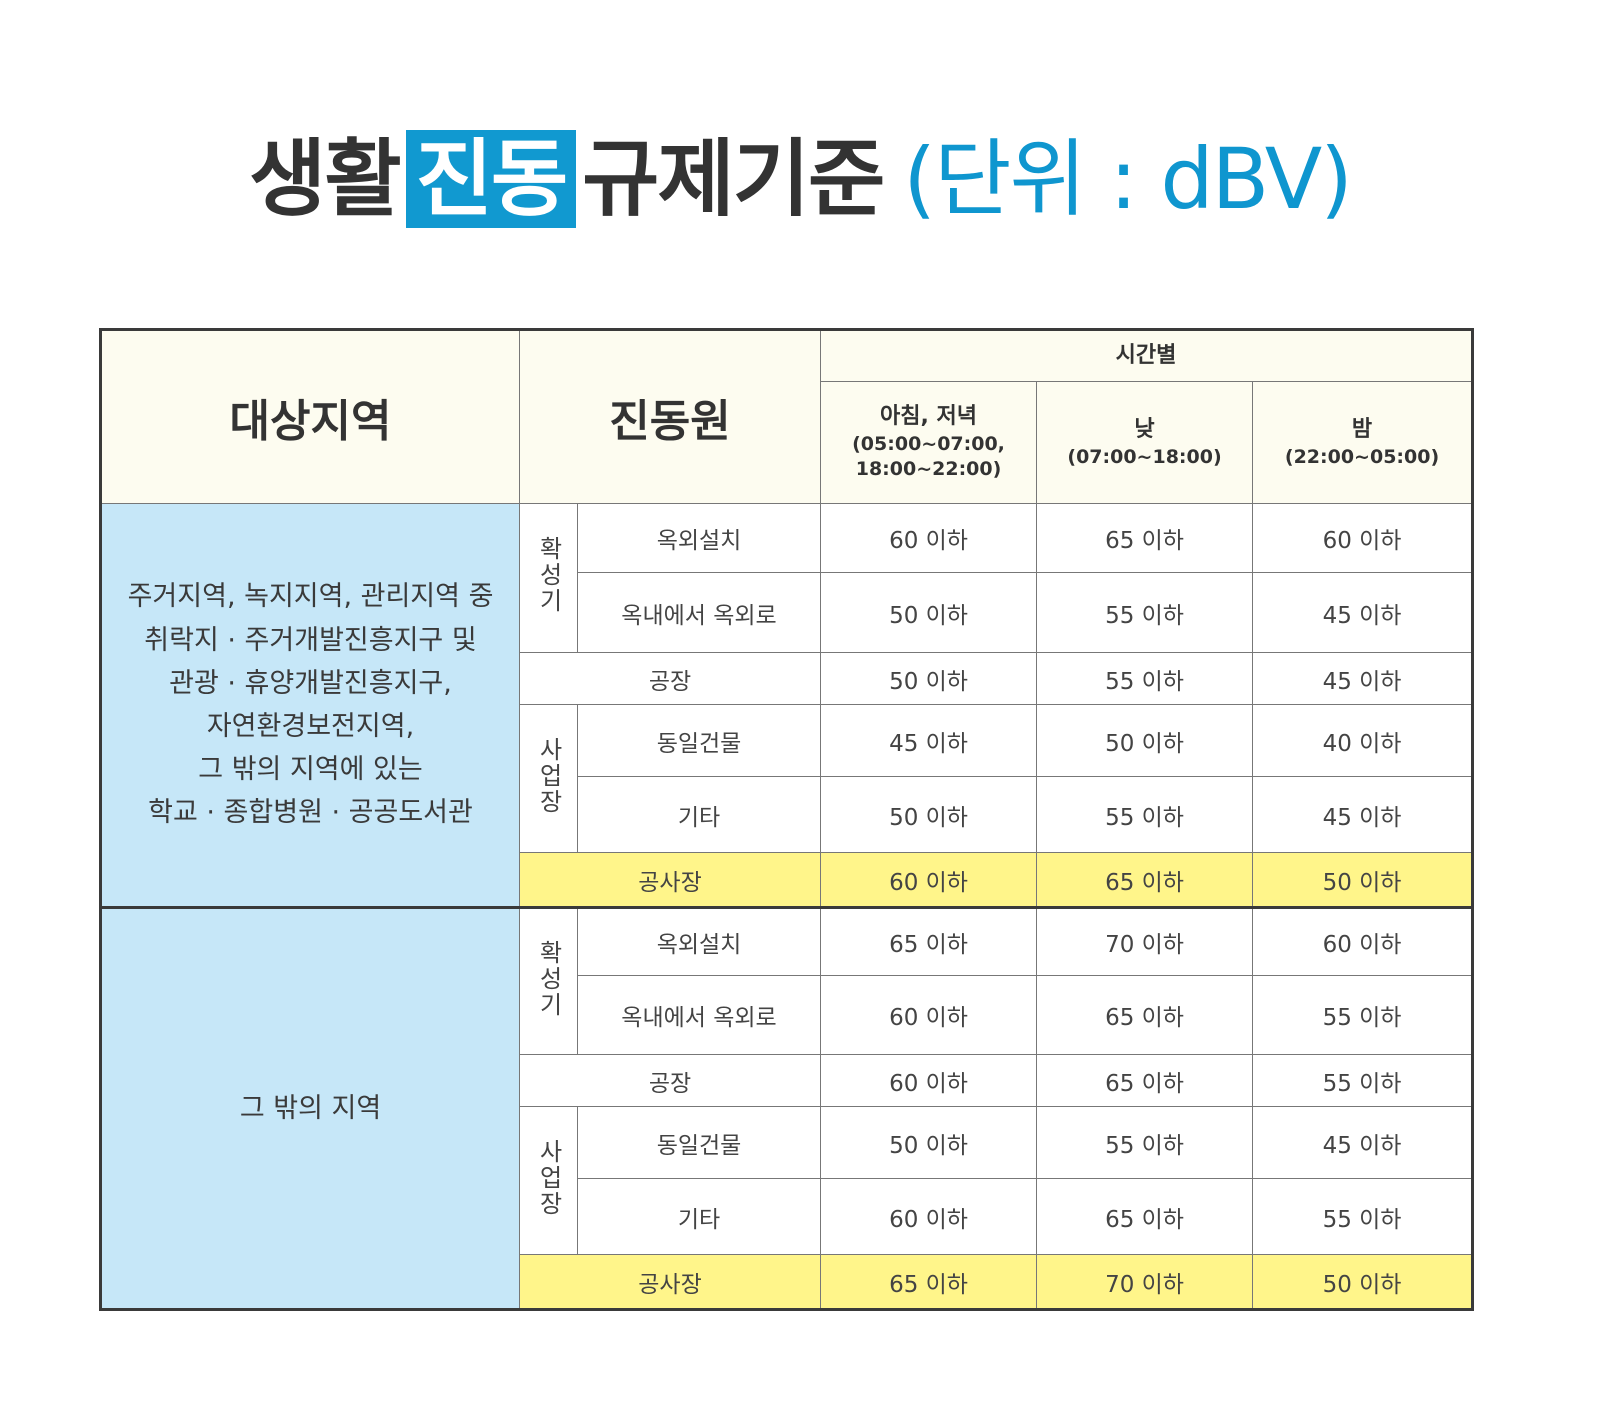  Describe the element at coordinates (1363, 442) in the screenshot. I see `header-period-night: 밤 (22:00~05:00)` at that location.